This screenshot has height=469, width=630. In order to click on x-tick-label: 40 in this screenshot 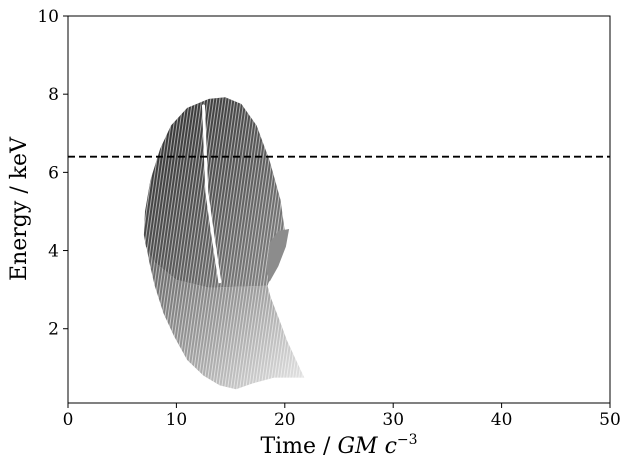, I will do `click(502, 420)`.